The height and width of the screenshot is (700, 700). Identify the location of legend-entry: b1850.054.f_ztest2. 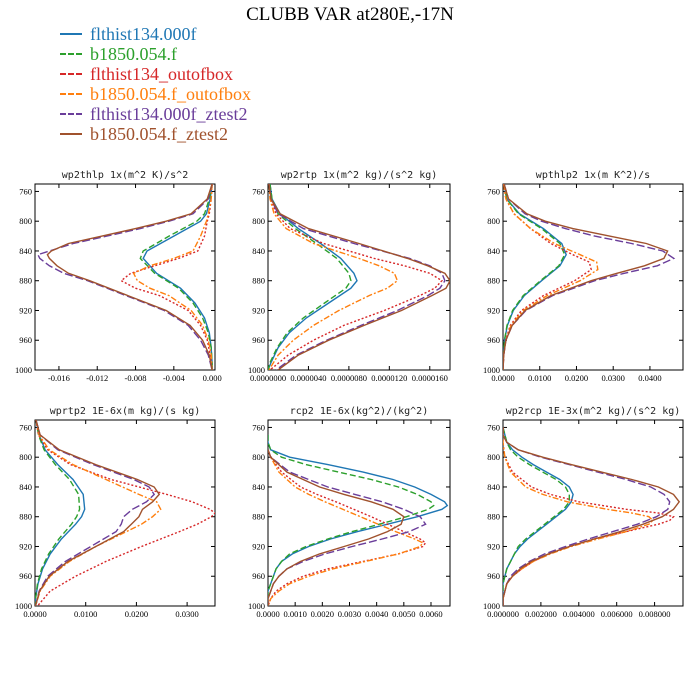
(155, 134).